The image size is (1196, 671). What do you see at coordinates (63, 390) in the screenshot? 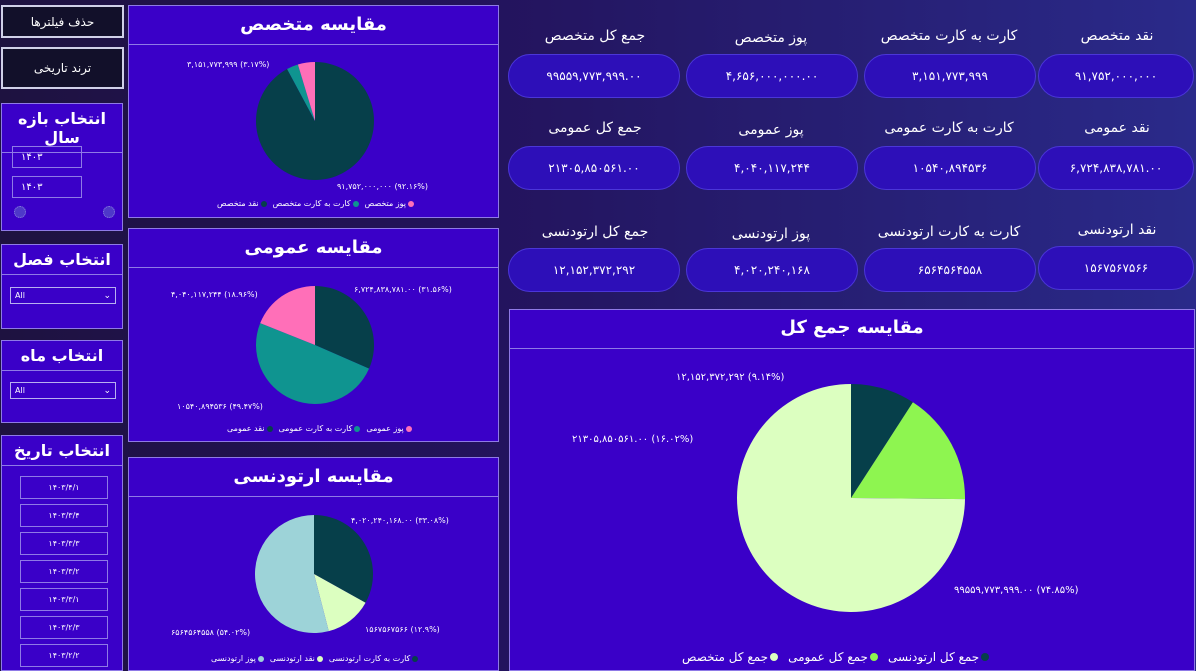
I see `month-dropdown: All ⌄` at bounding box center [63, 390].